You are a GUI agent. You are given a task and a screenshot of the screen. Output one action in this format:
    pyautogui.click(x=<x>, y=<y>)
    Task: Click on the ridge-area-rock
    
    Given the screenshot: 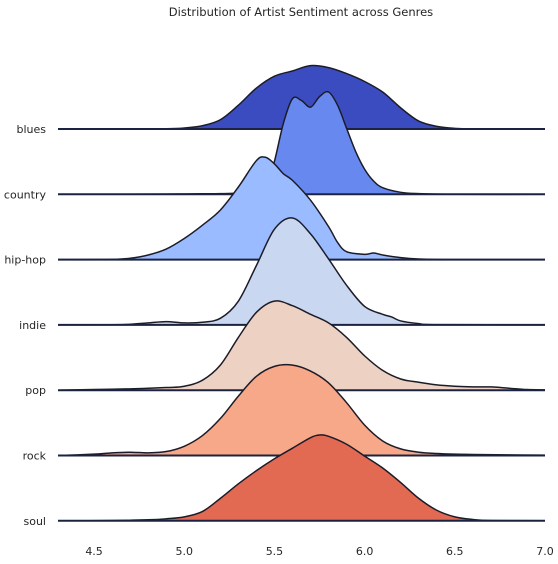 What is the action you would take?
    pyautogui.click(x=301, y=410)
    